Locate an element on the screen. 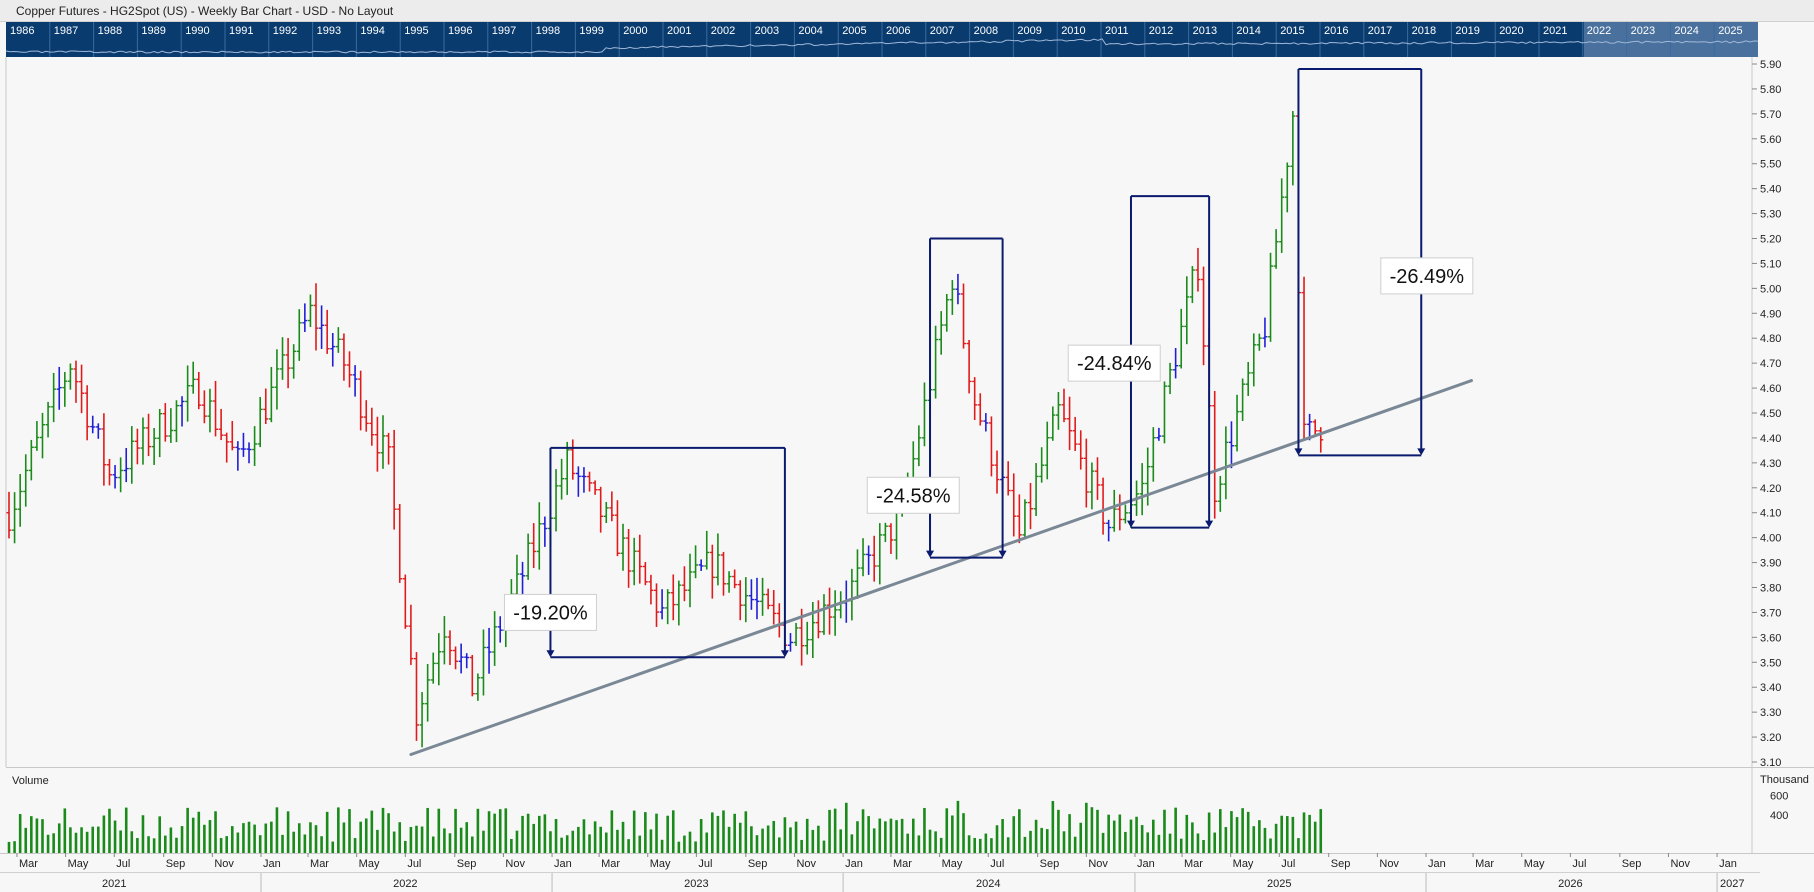 The image size is (1814, 892). overview-year-label: 2013 is located at coordinates (1205, 31).